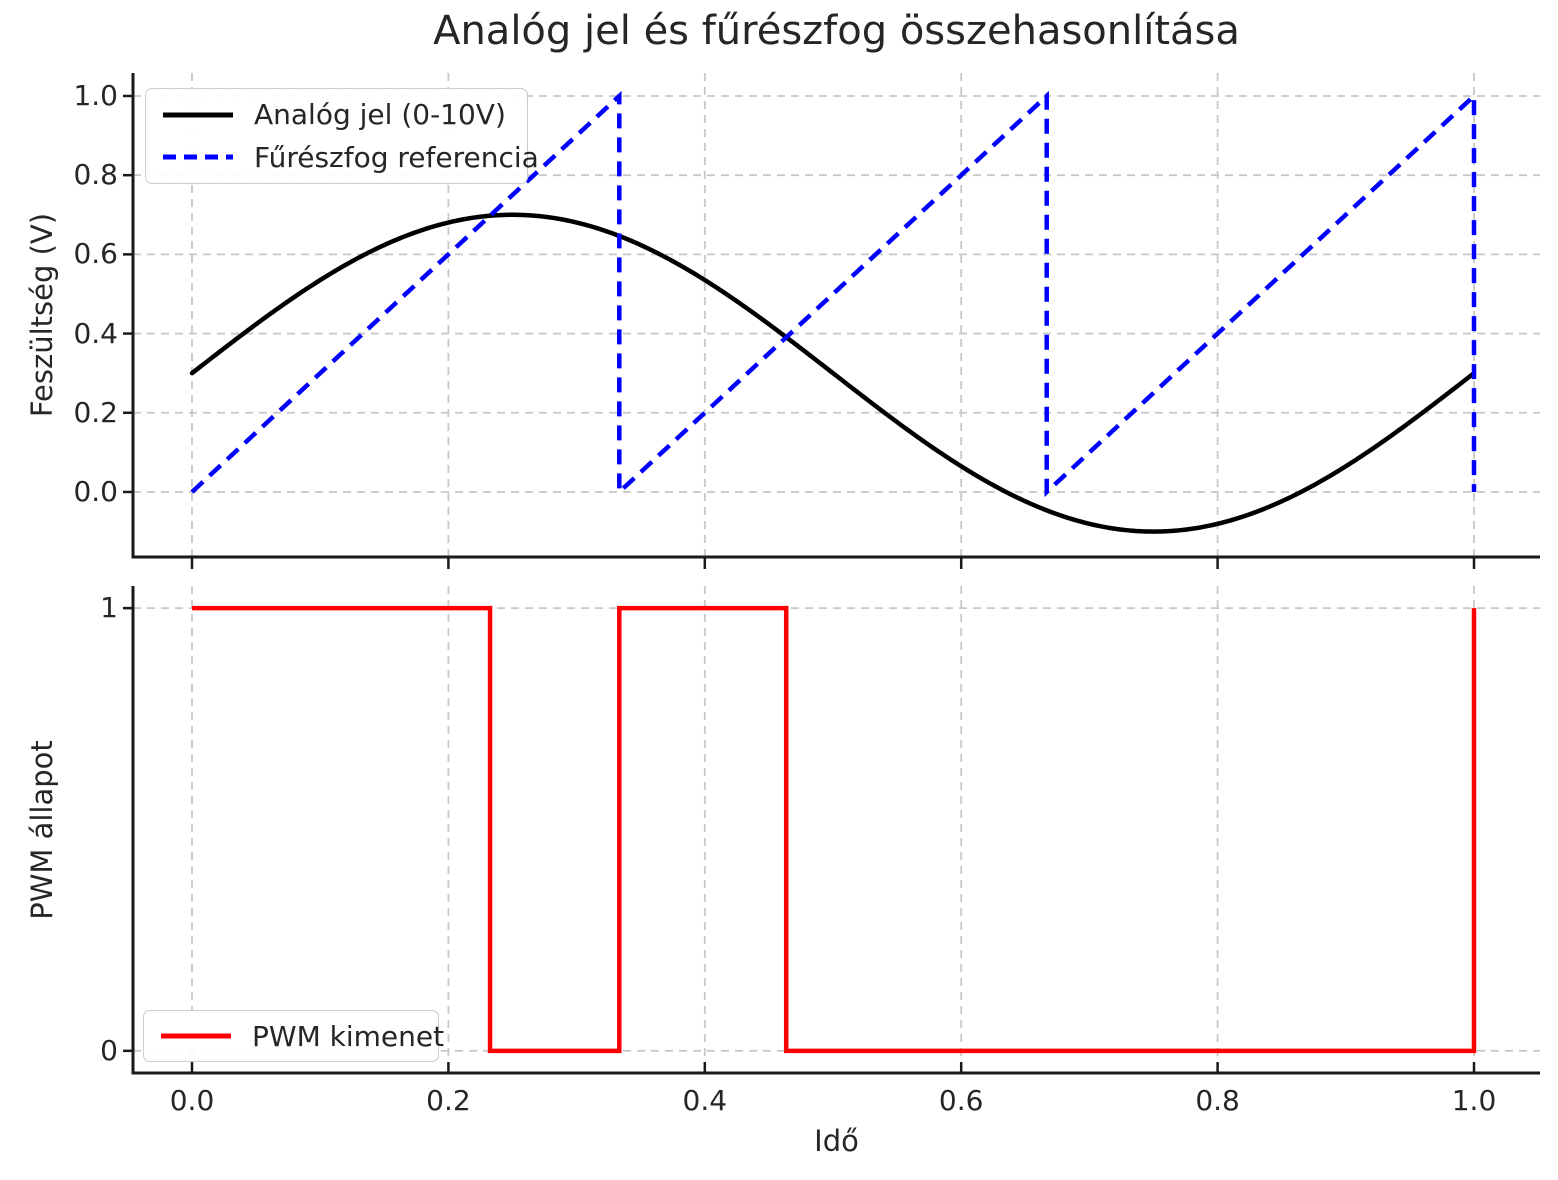 The height and width of the screenshot is (1180, 1558). I want to click on tick-label: 1, so click(109, 608).